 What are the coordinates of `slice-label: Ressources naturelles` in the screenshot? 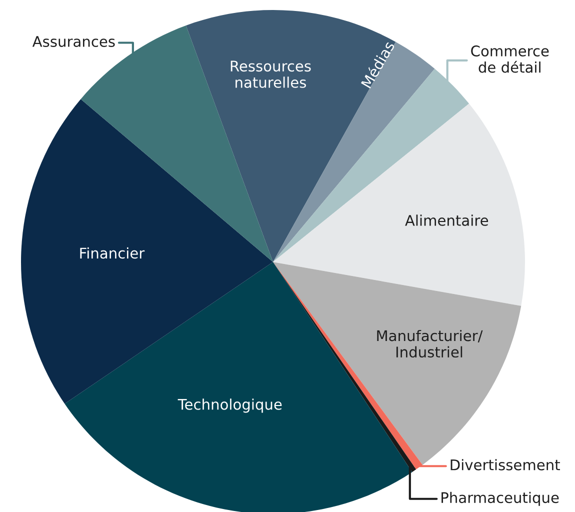 It's located at (270, 74).